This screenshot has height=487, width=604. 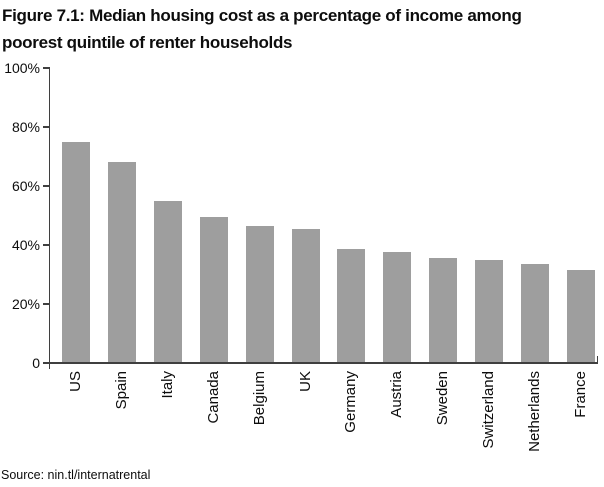 I want to click on x-axis-label-germany: Germany, so click(x=350, y=401).